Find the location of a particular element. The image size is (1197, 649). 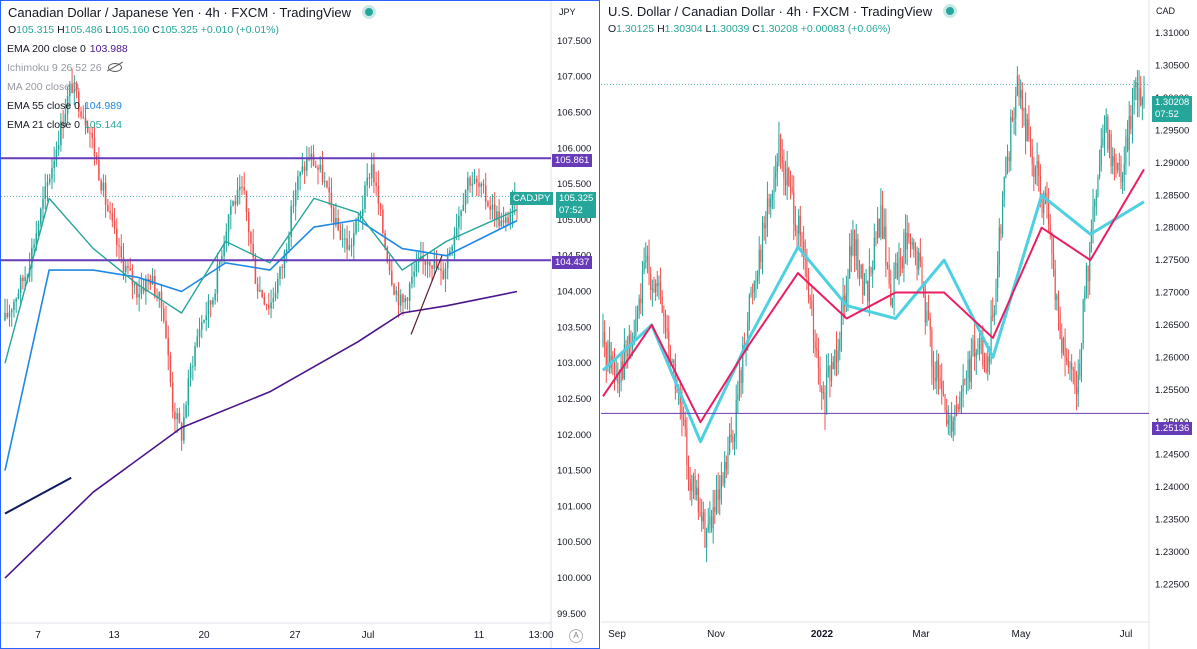

indicator-ichimoku: Ichimoku 9 26 52 26 is located at coordinates (64, 68).